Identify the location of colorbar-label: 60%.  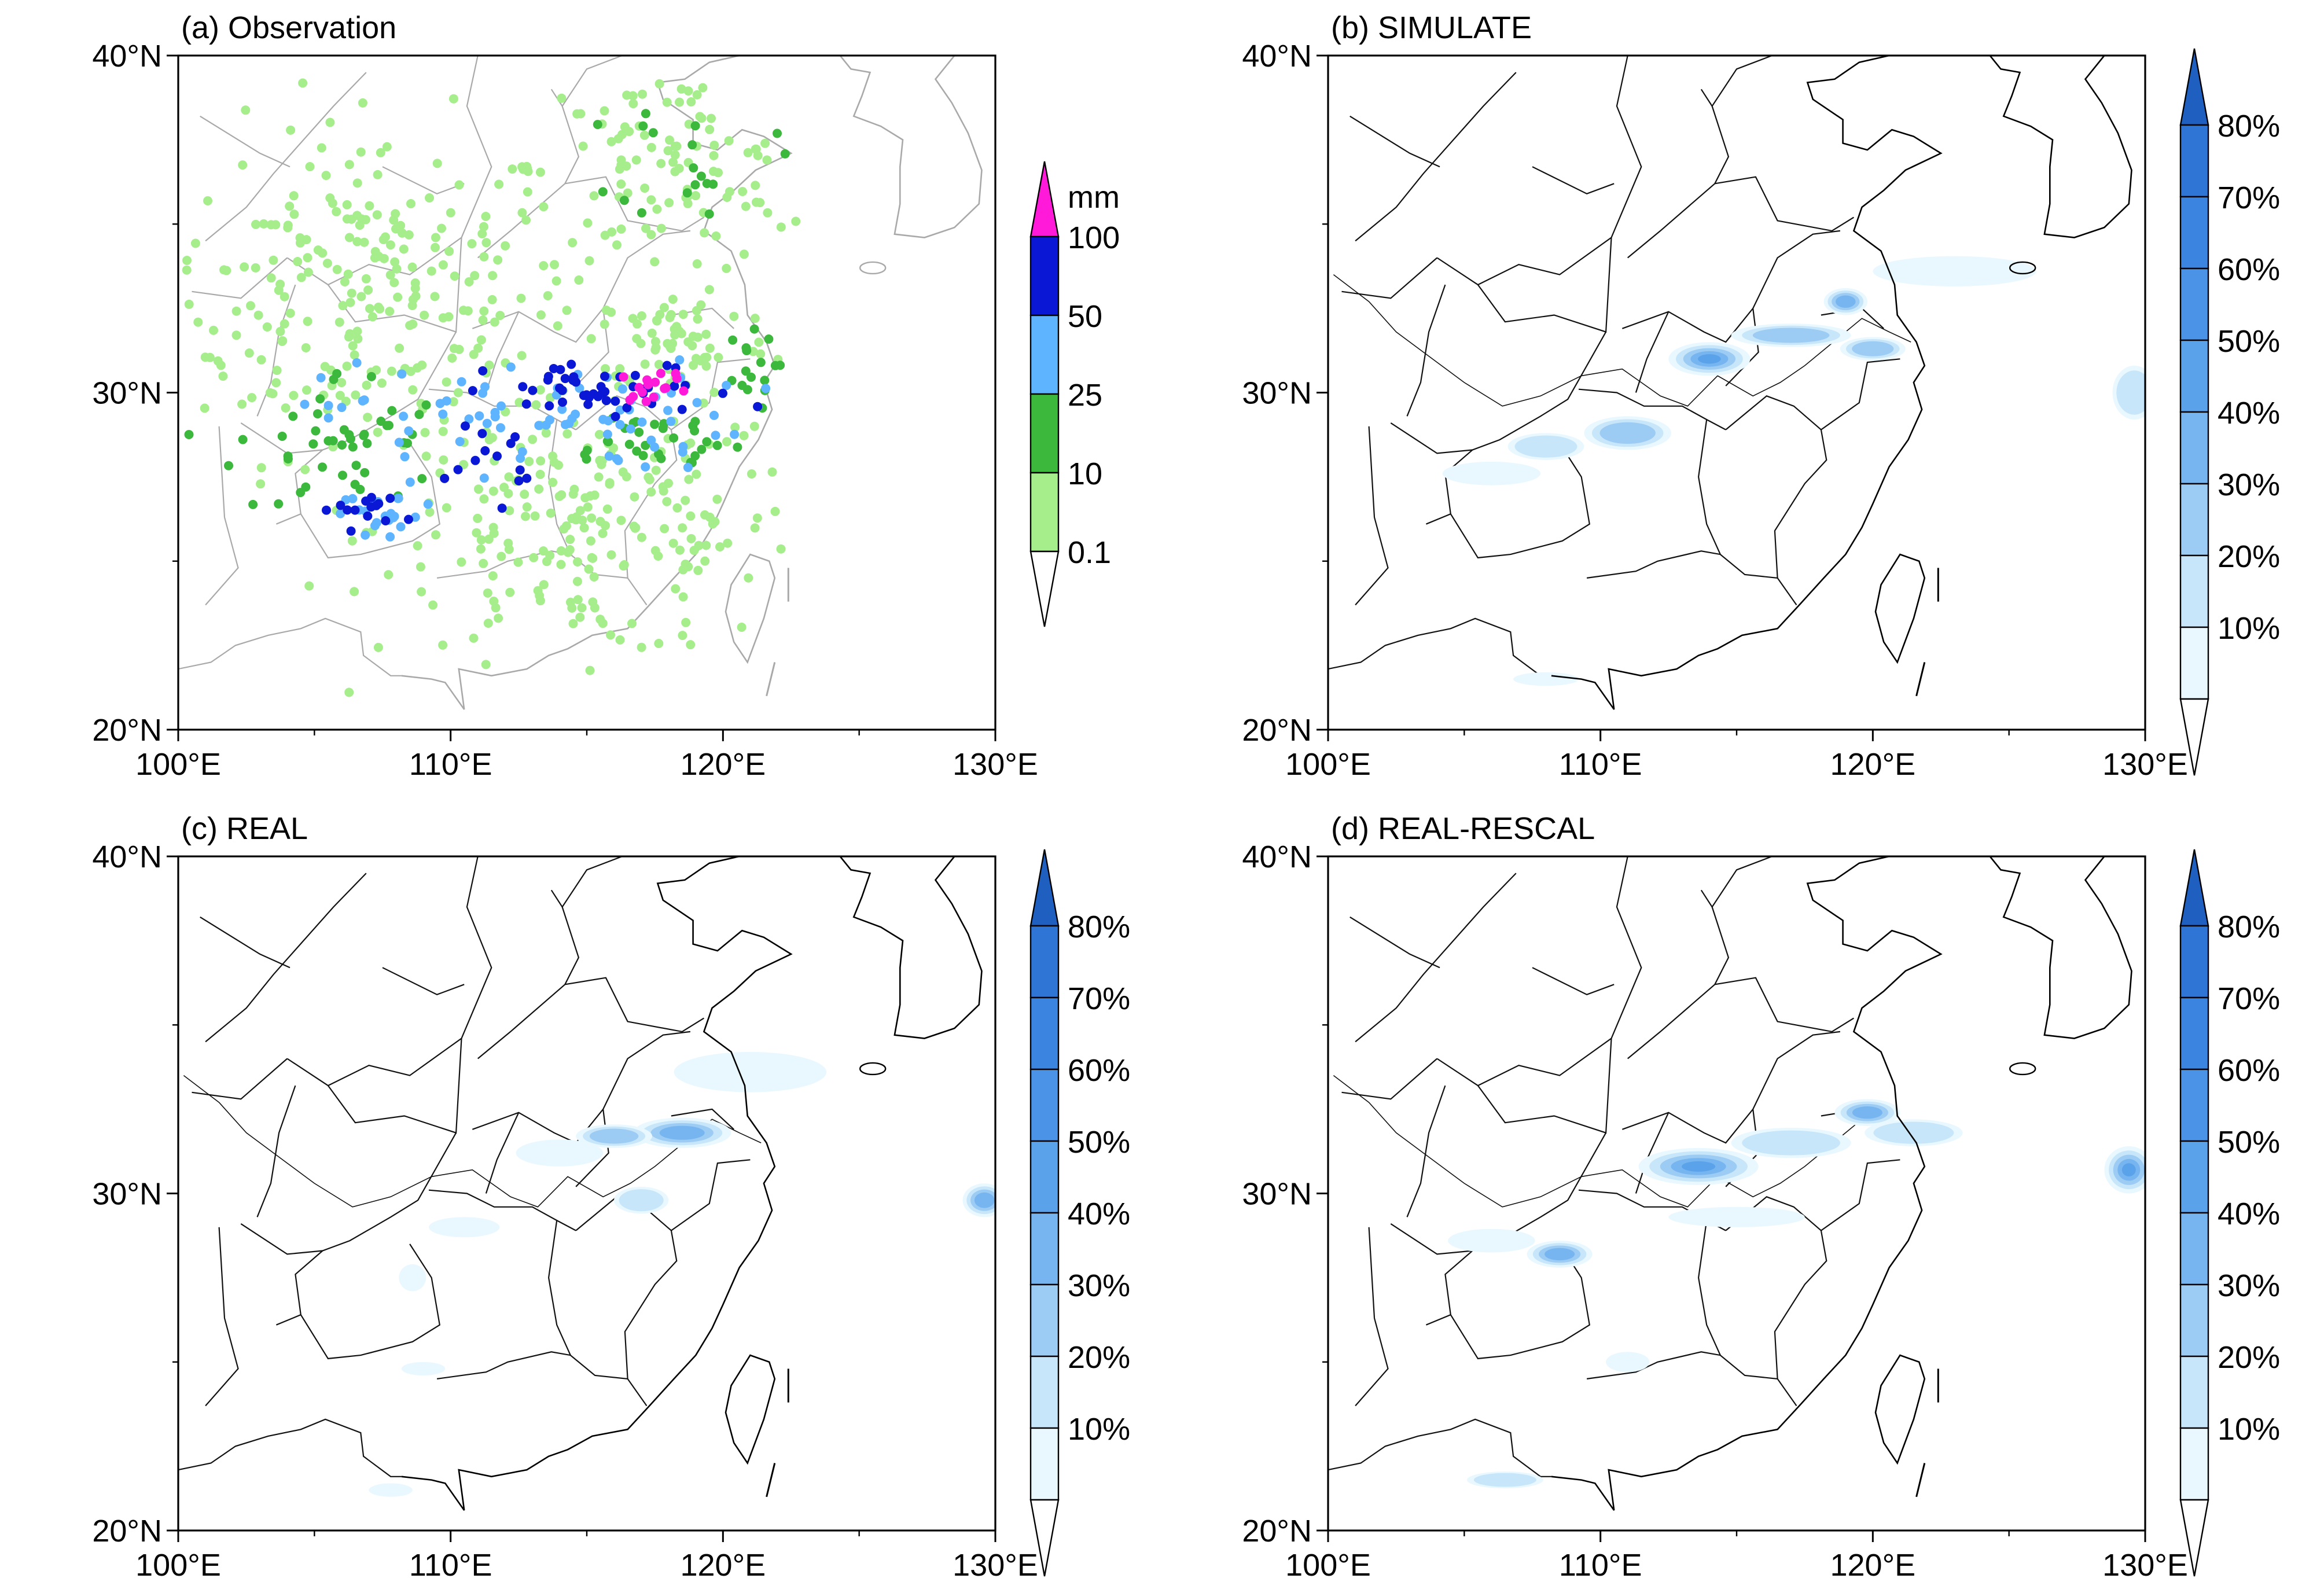
(2249, 1070).